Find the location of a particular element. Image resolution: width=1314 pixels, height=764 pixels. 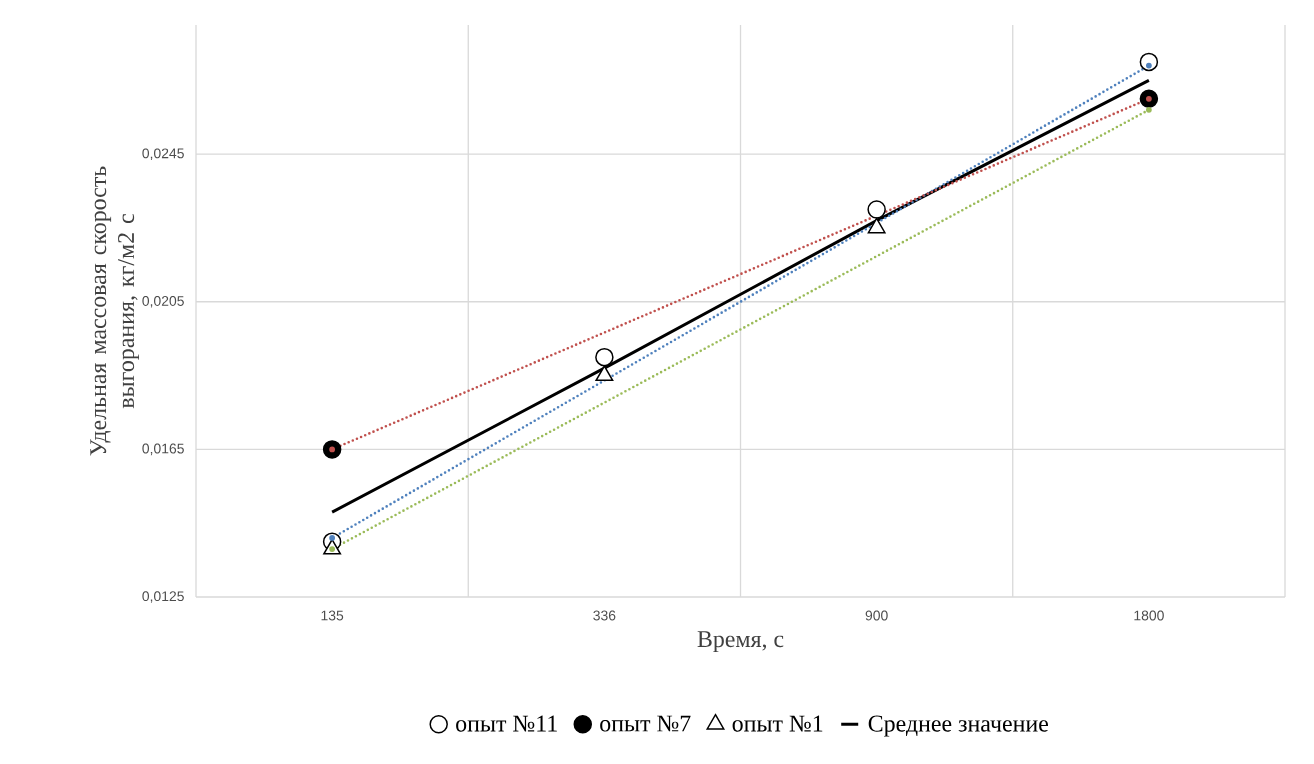

x-tick-label: 900 is located at coordinates (876, 615).